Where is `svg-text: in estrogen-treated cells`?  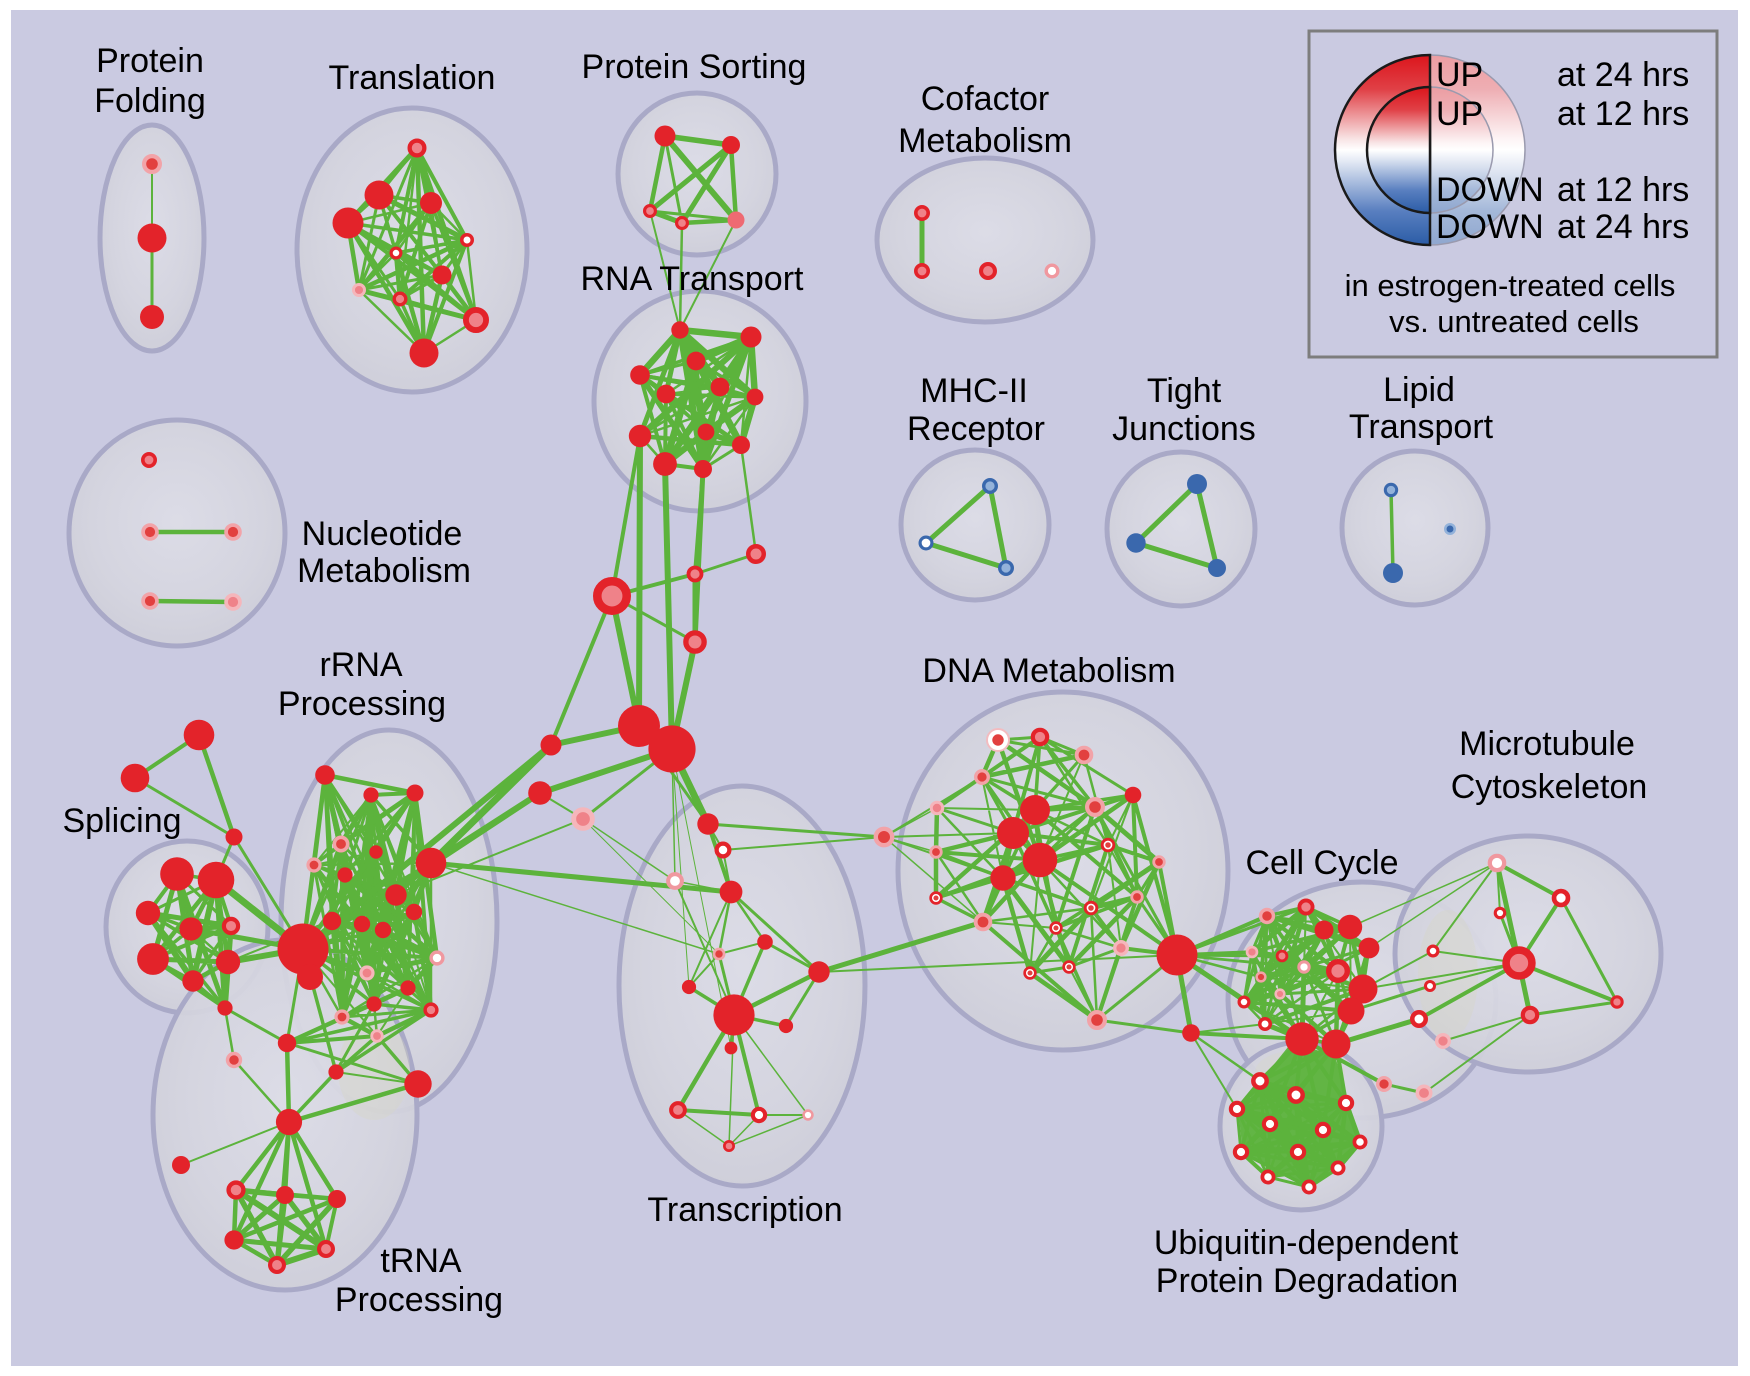 svg-text: in estrogen-treated cells is located at coordinates (1510, 285).